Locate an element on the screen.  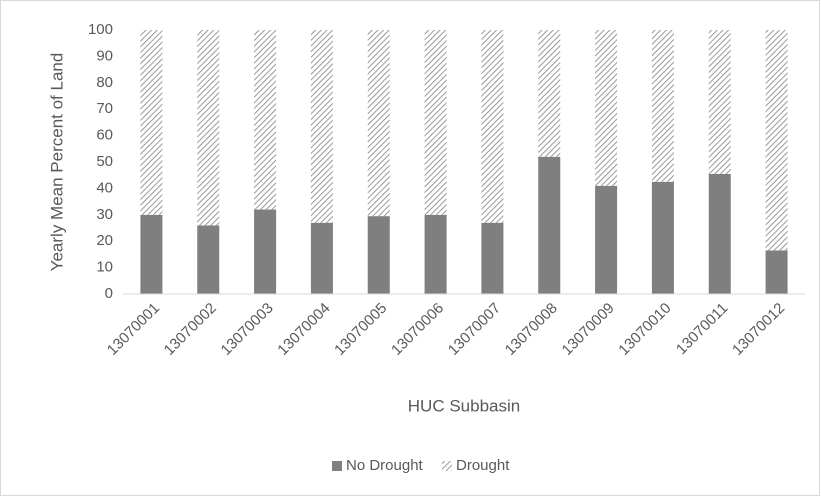
y-tick-label: 60 is located at coordinates (104, 135).